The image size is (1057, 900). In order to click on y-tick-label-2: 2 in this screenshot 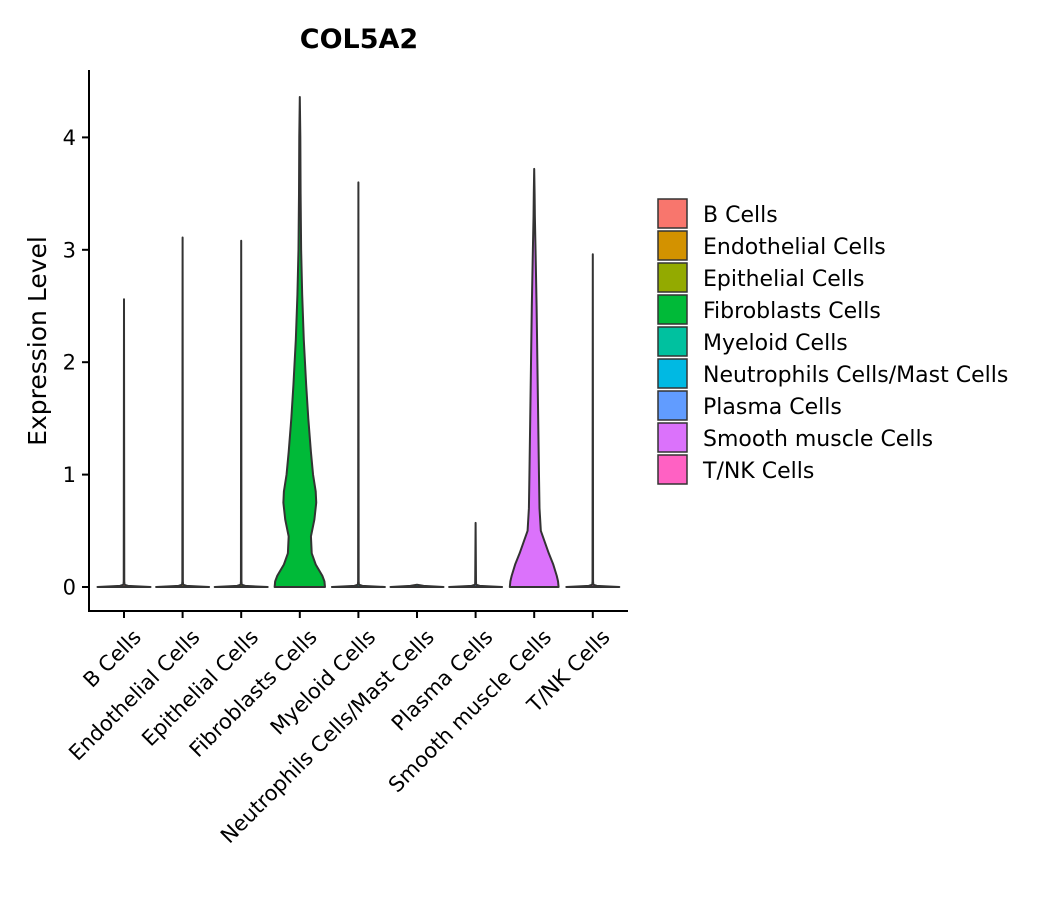, I will do `click(69, 363)`.